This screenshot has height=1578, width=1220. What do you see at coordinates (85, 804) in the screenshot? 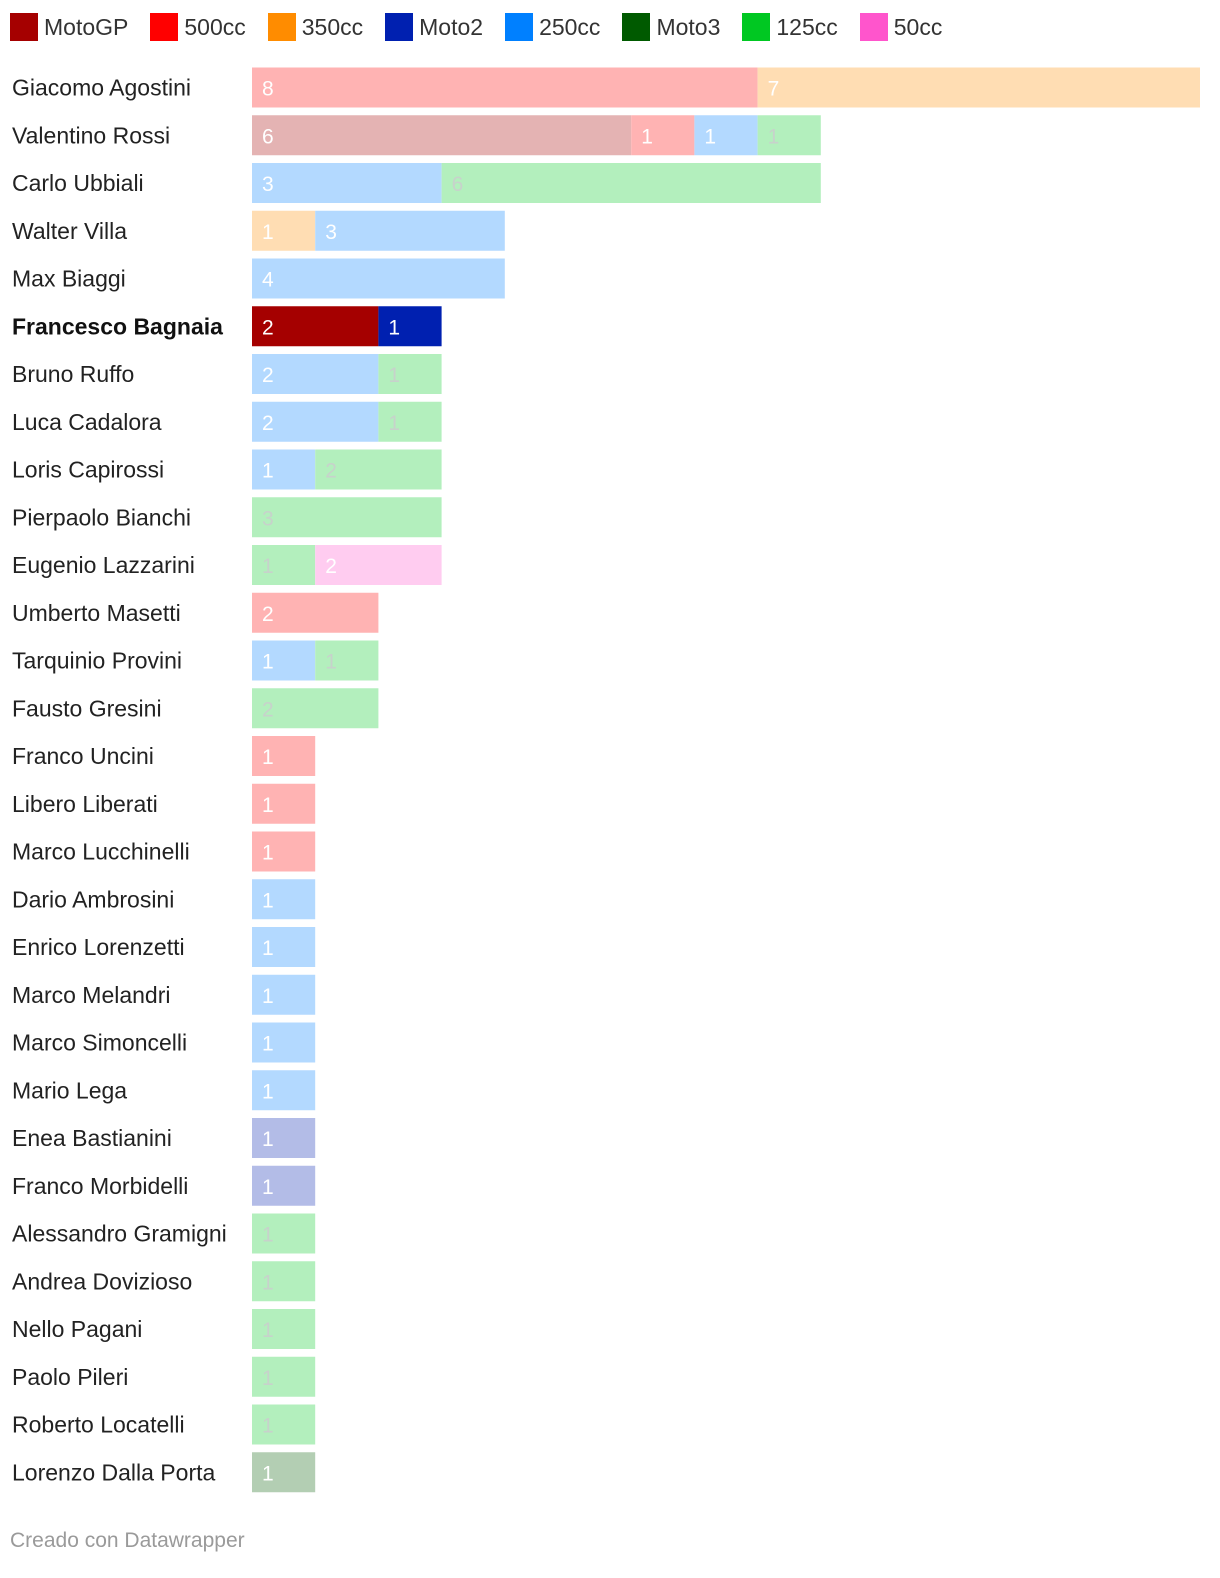
I see `rider-label: Libero Liberati` at bounding box center [85, 804].